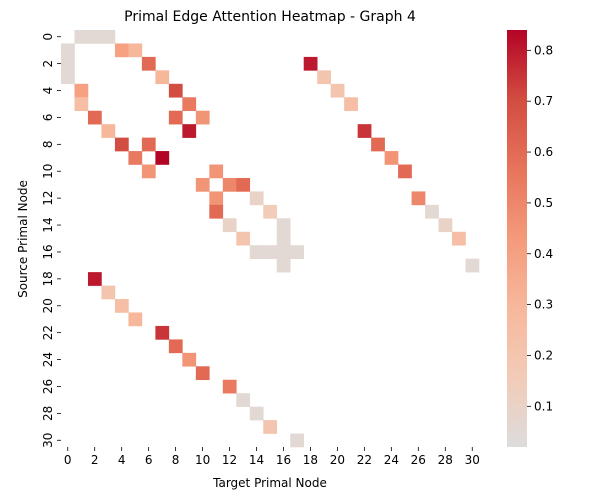 This screenshot has width=600, height=500. What do you see at coordinates (95, 460) in the screenshot?
I see `x-tick-label: 2` at bounding box center [95, 460].